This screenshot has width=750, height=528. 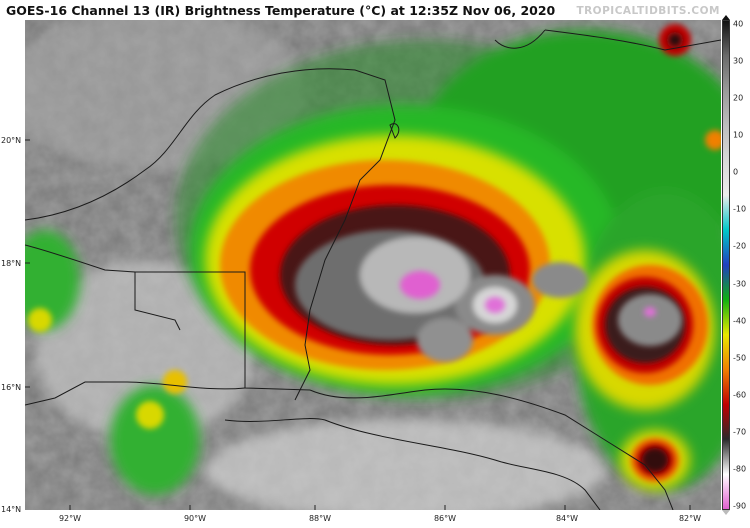 What do you see at coordinates (195, 518) in the screenshot?
I see `lon-label-90w: 90°W` at bounding box center [195, 518].